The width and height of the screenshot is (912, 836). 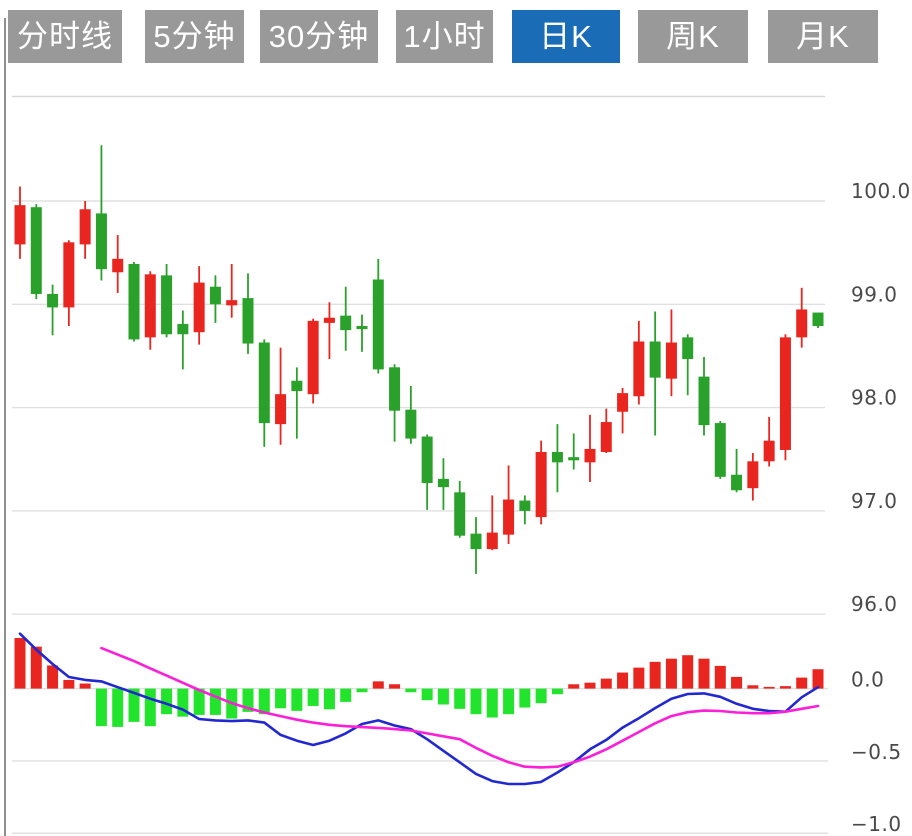 I want to click on macd-axis-label: 0.0, so click(x=867, y=680).